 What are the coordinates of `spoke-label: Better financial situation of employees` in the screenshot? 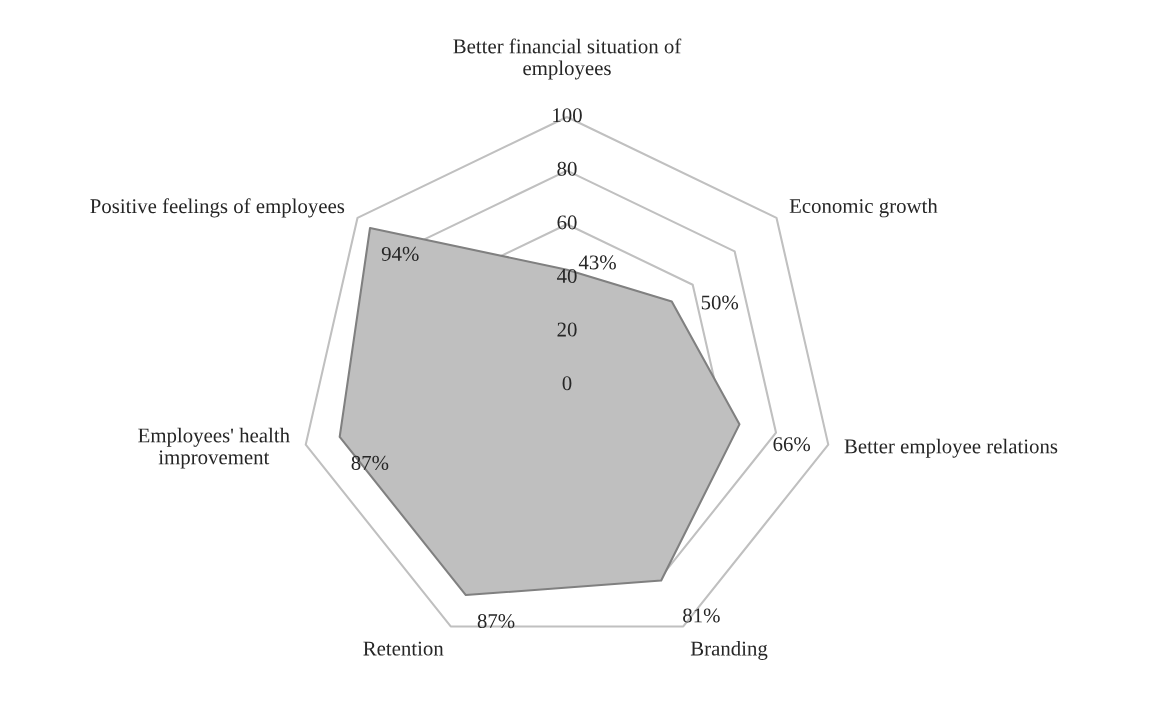 It's located at (567, 59).